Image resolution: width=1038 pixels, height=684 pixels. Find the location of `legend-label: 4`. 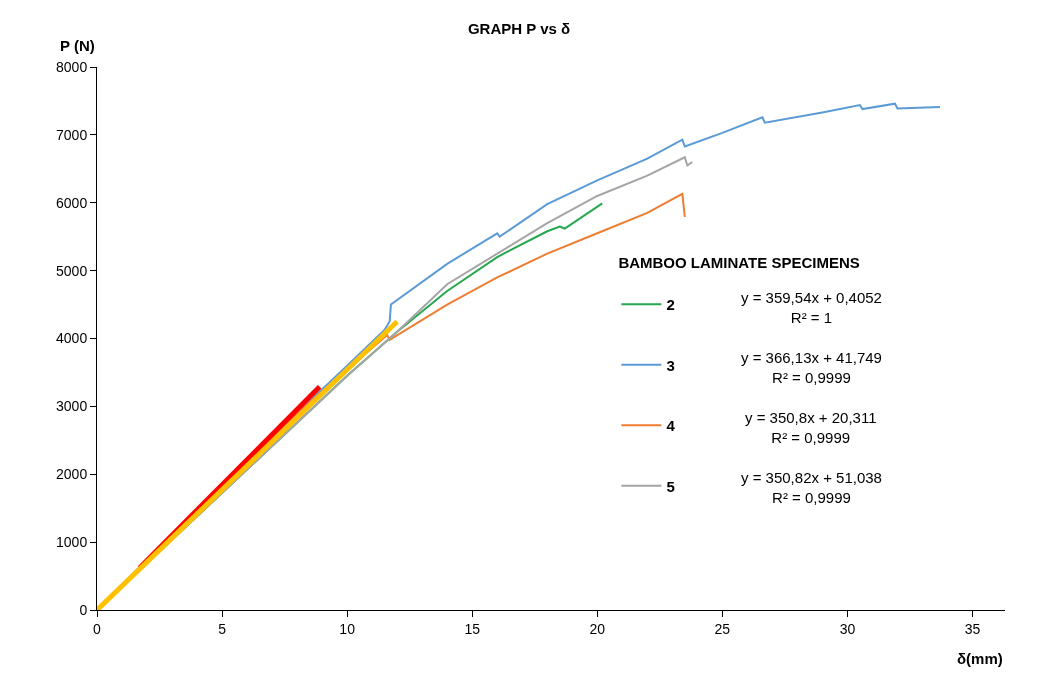

legend-label: 4 is located at coordinates (671, 426).